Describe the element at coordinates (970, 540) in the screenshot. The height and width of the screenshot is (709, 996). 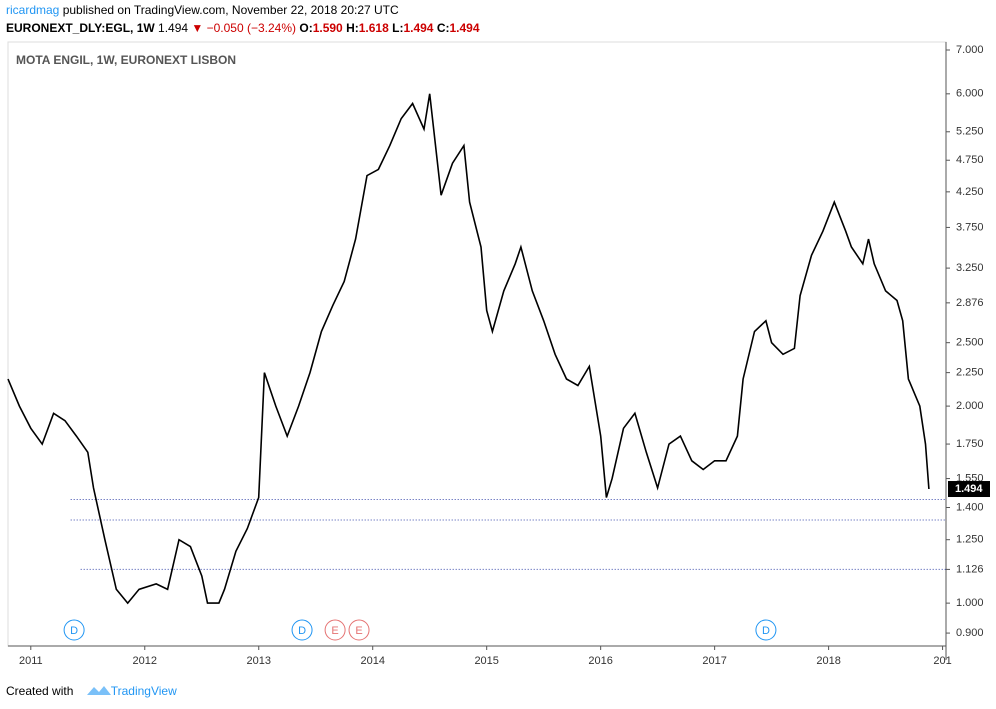
I see `y-tick-label: 1.250` at that location.